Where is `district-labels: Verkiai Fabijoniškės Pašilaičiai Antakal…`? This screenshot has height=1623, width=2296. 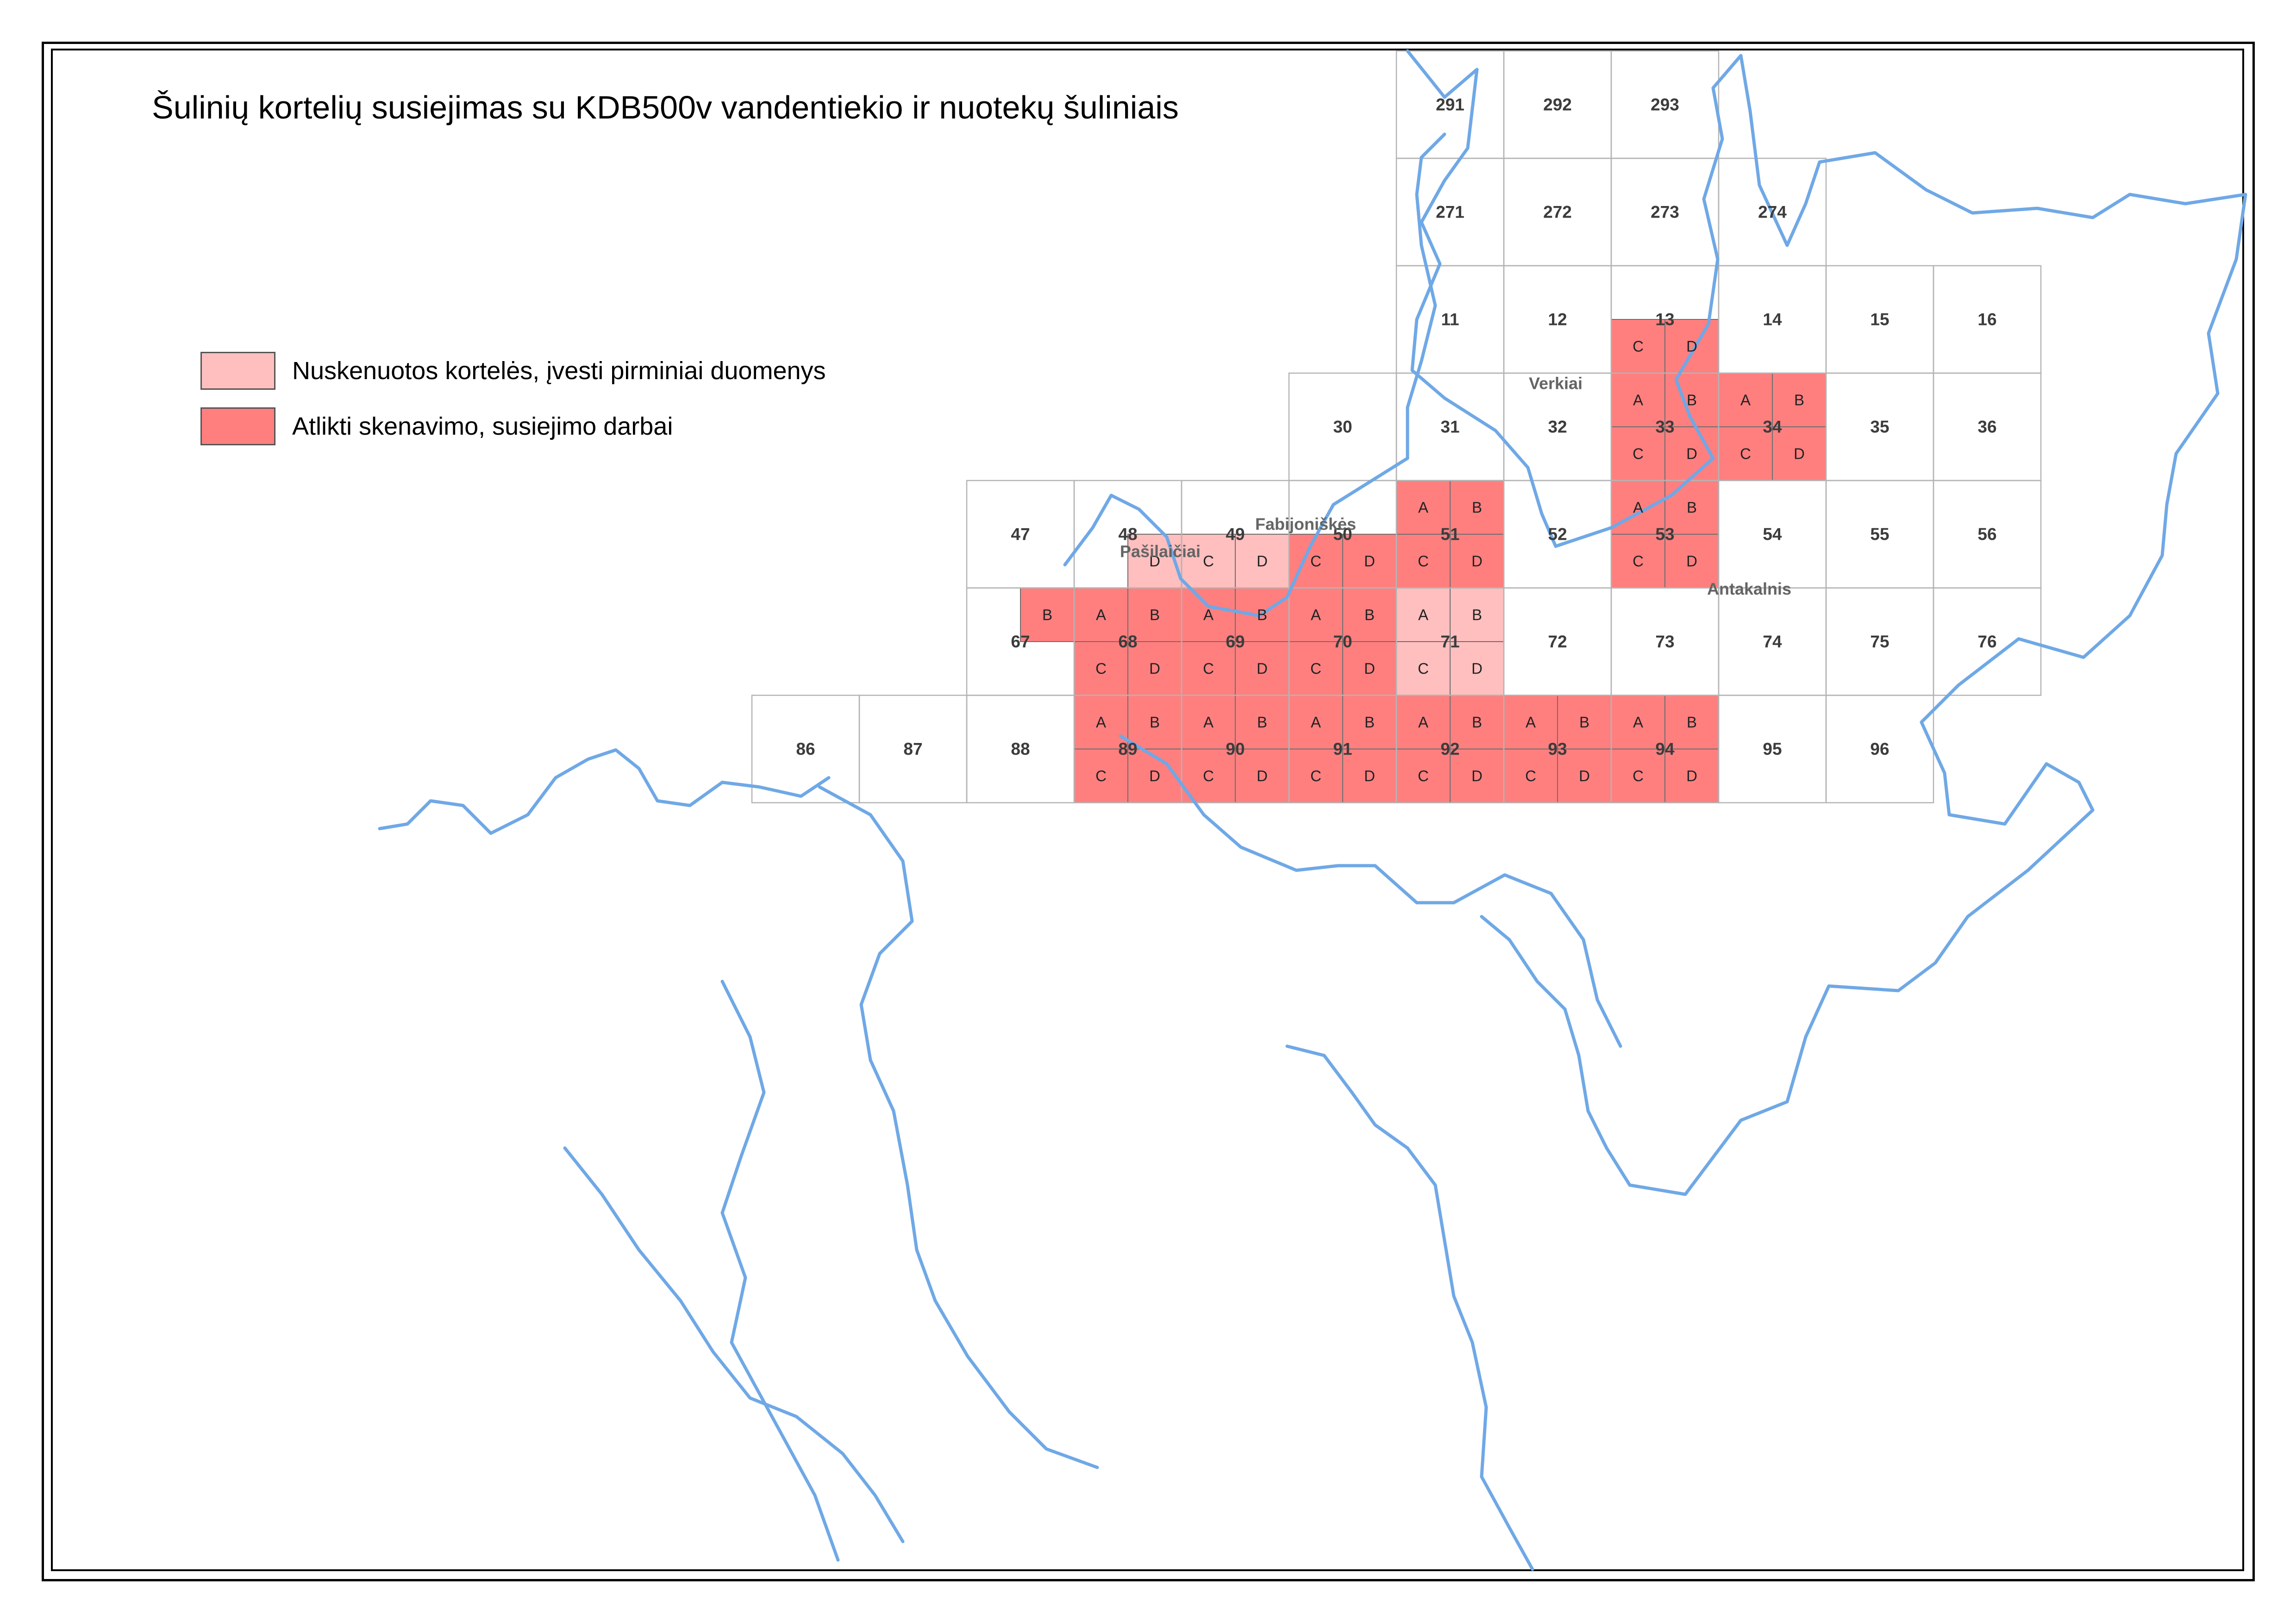 district-labels: Verkiai Fabijoniškės Pašilaičiai Antakal… is located at coordinates (1455, 486).